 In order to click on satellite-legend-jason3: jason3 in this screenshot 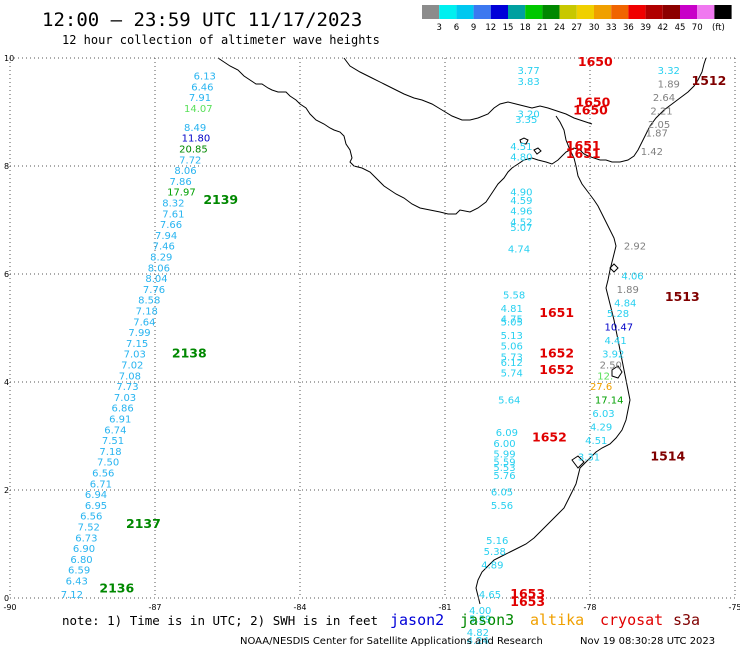, I will do `click(487, 620)`.